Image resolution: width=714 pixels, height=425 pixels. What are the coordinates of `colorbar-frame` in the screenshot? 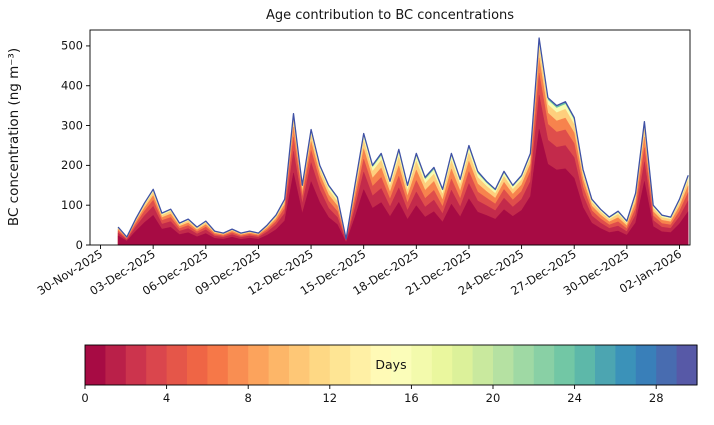 It's located at (391, 365).